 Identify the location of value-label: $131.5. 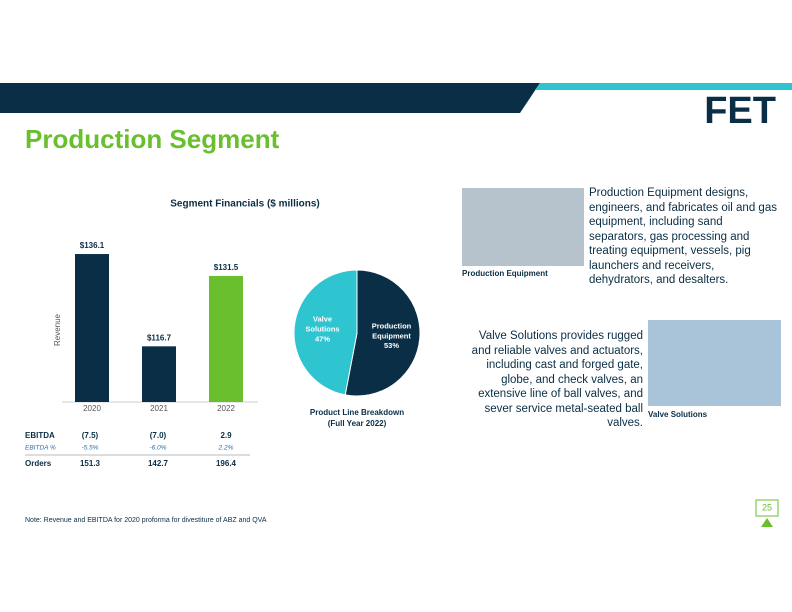
(226, 267).